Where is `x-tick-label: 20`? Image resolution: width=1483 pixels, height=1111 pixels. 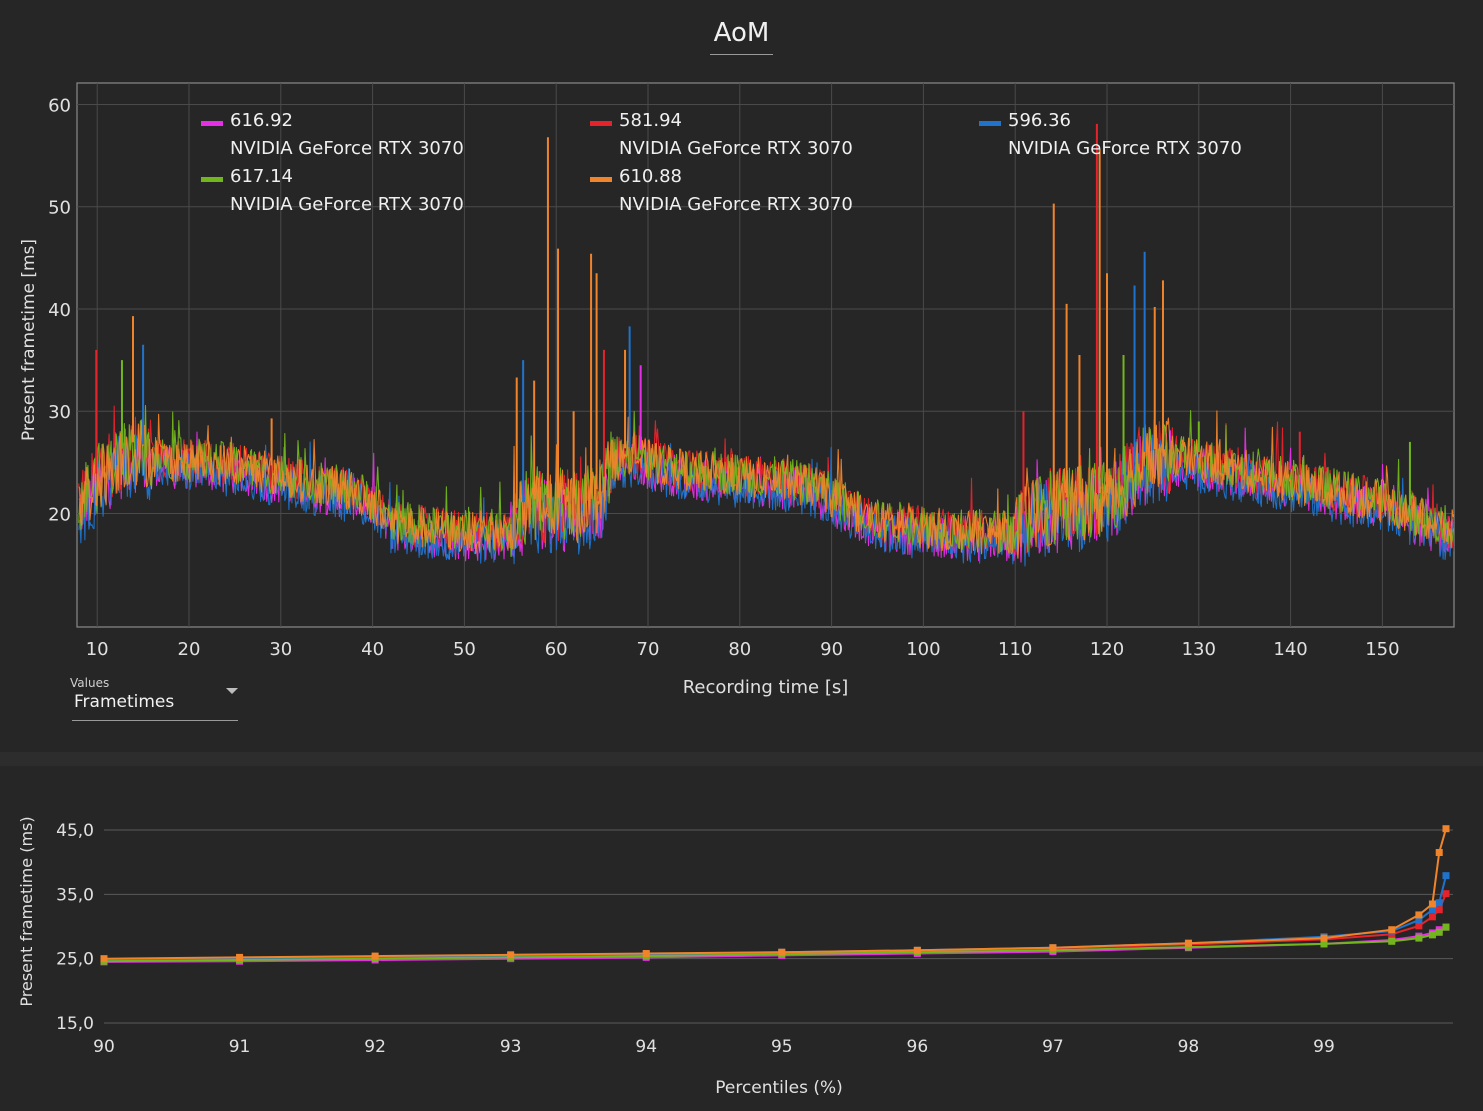 x-tick-label: 20 is located at coordinates (189, 649).